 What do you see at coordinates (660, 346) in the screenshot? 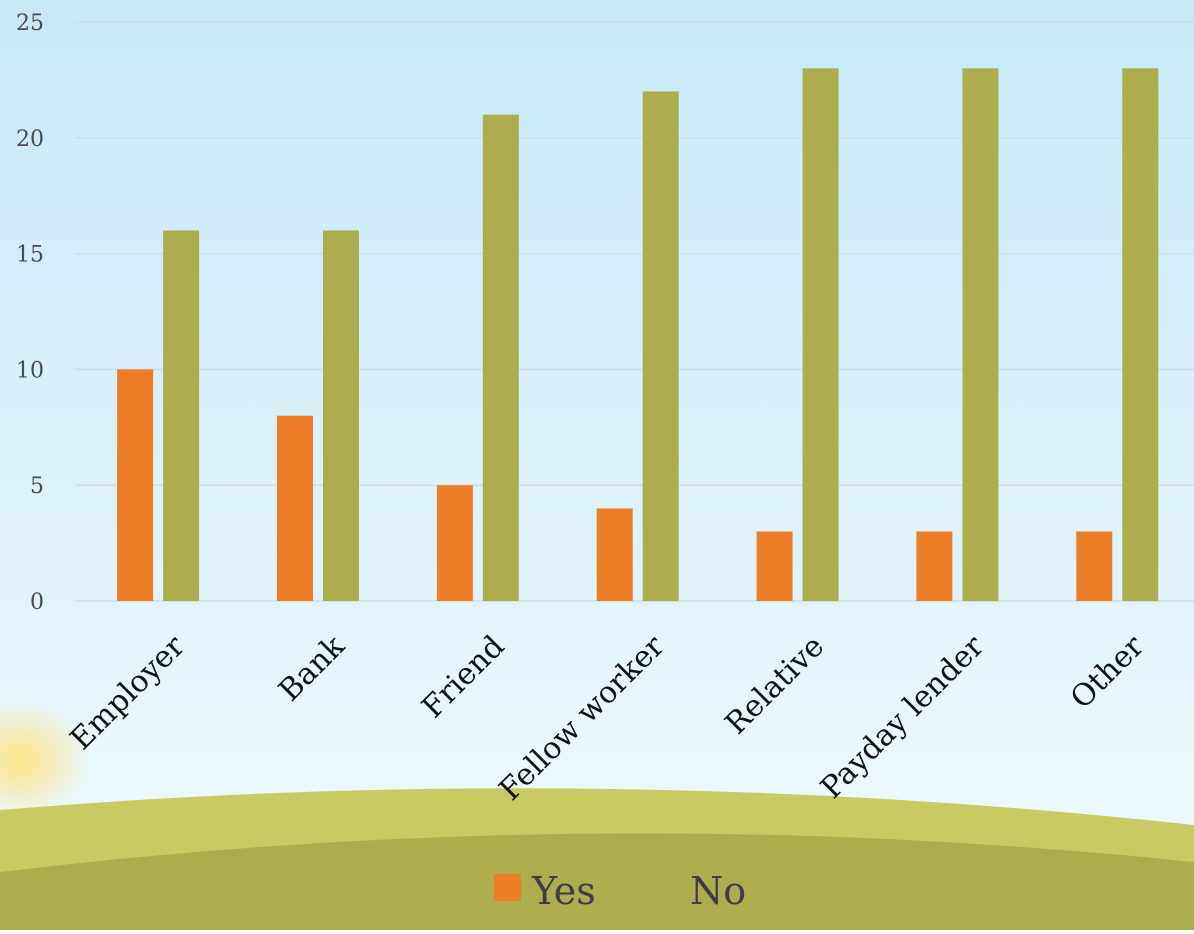
I see `bar-no-fellow-worker` at bounding box center [660, 346].